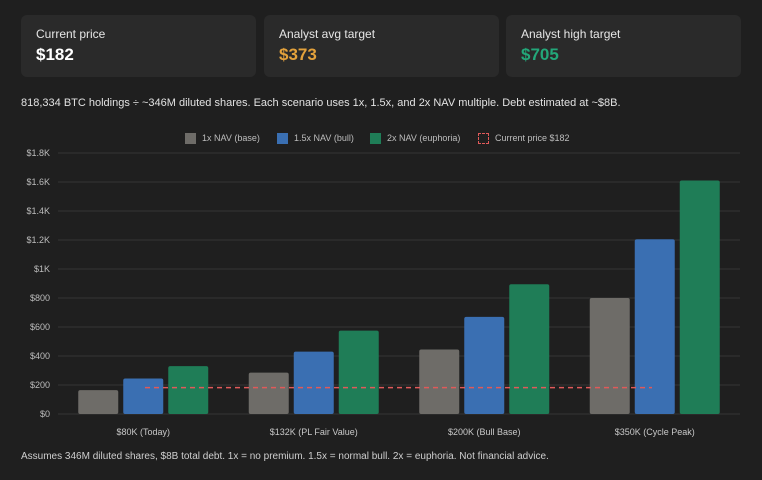  I want to click on y-tick-label: $200, so click(40, 385).